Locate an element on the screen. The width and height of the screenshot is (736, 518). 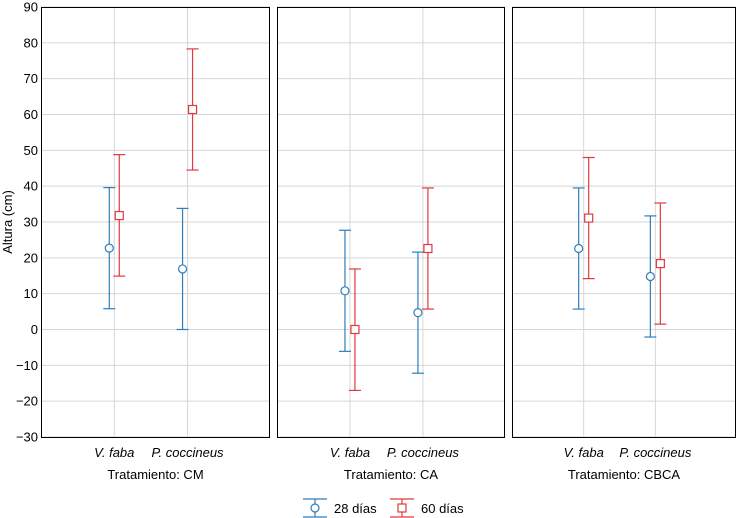
facet-label: Tratamiento: CBCA is located at coordinates (624, 474).